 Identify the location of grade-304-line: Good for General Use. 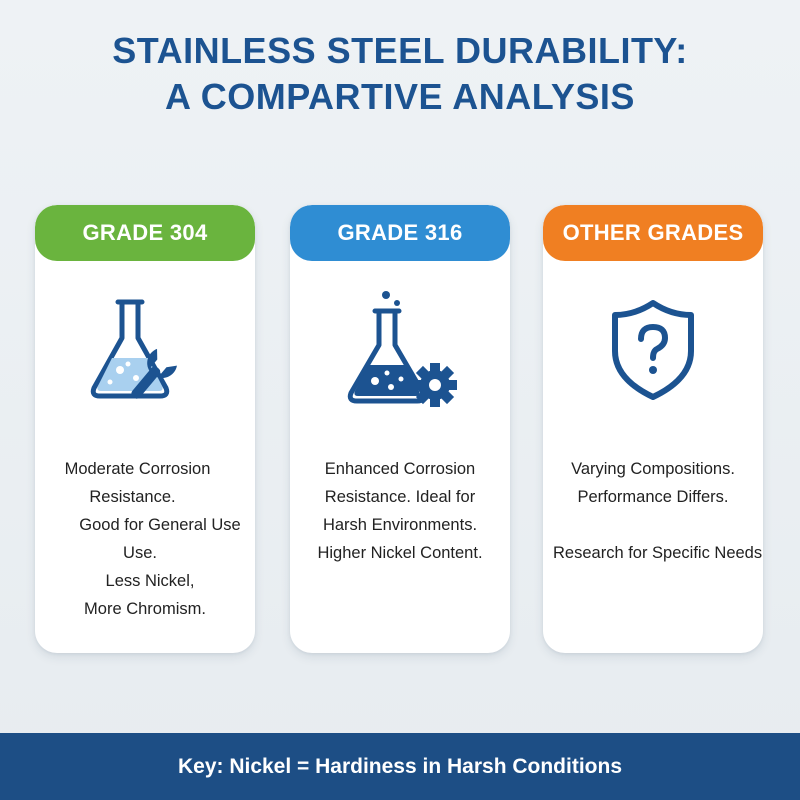
(160, 525).